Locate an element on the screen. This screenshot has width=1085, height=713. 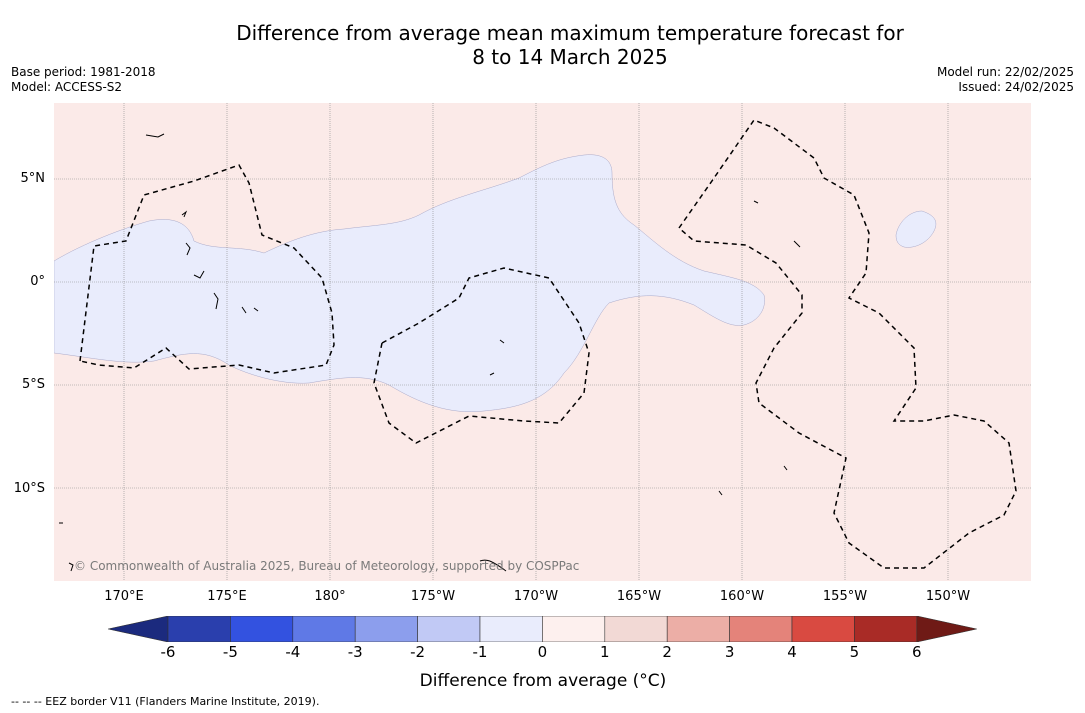
lon-label-175w: 175°W is located at coordinates (433, 596).